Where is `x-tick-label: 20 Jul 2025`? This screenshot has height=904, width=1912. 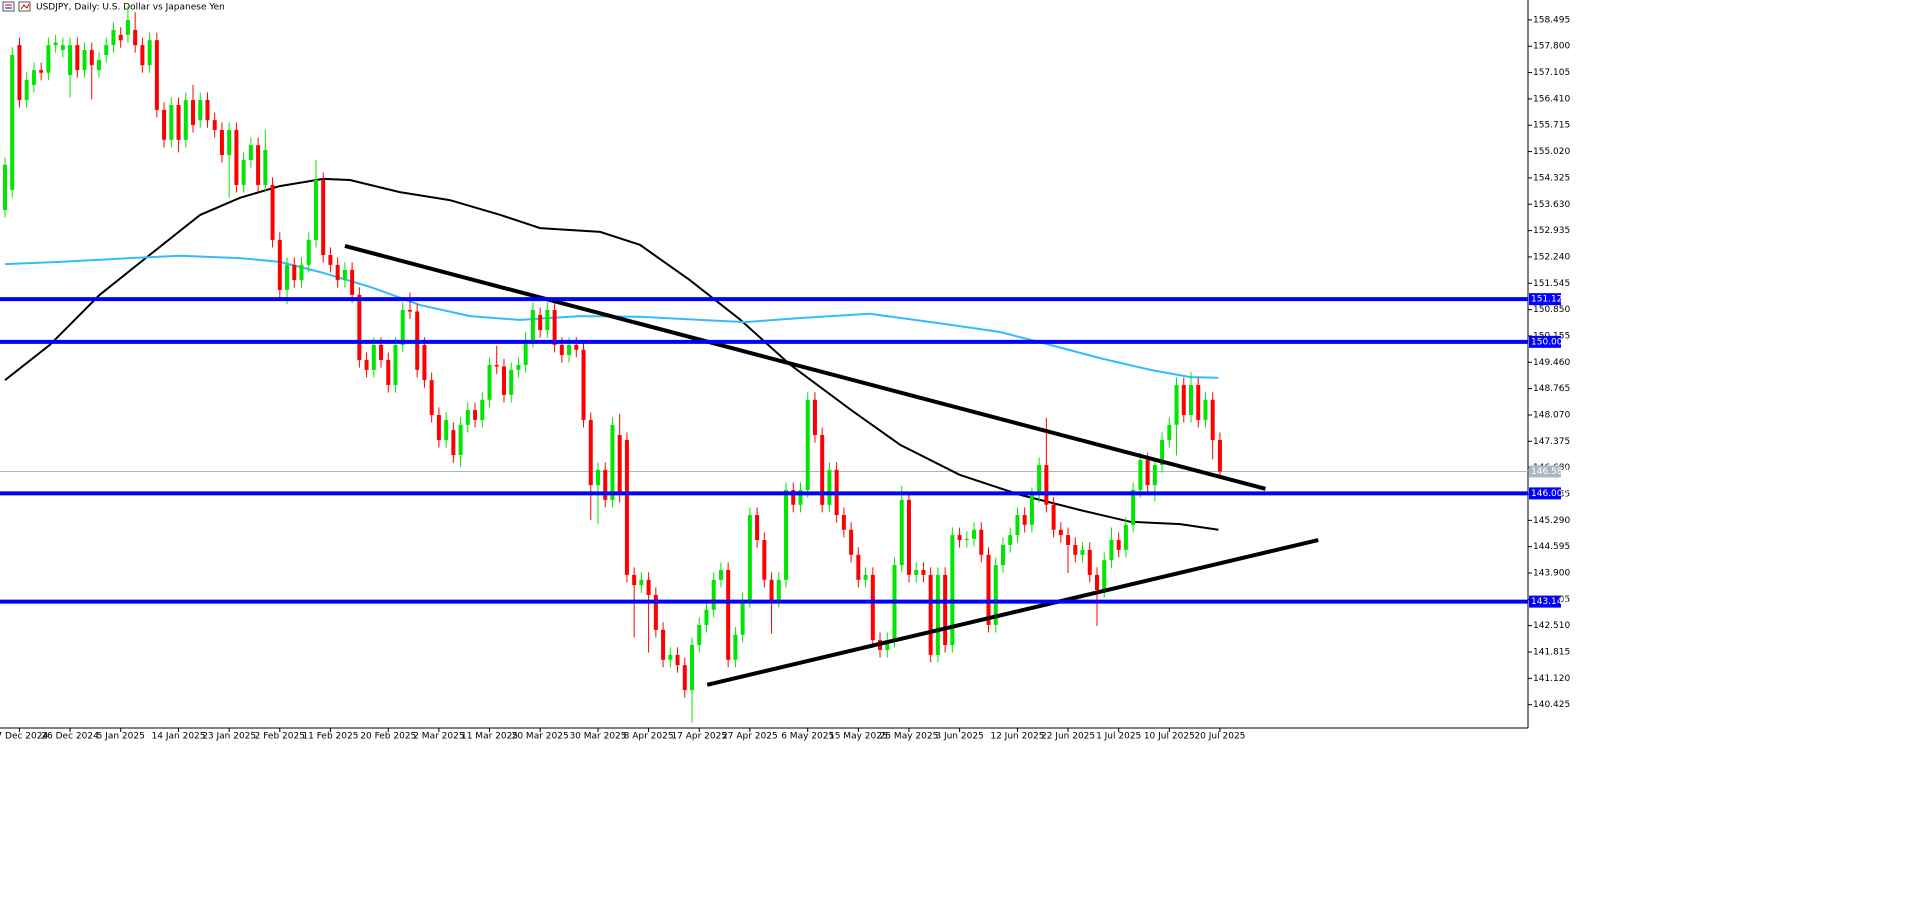 x-tick-label: 20 Jul 2025 is located at coordinates (1219, 737).